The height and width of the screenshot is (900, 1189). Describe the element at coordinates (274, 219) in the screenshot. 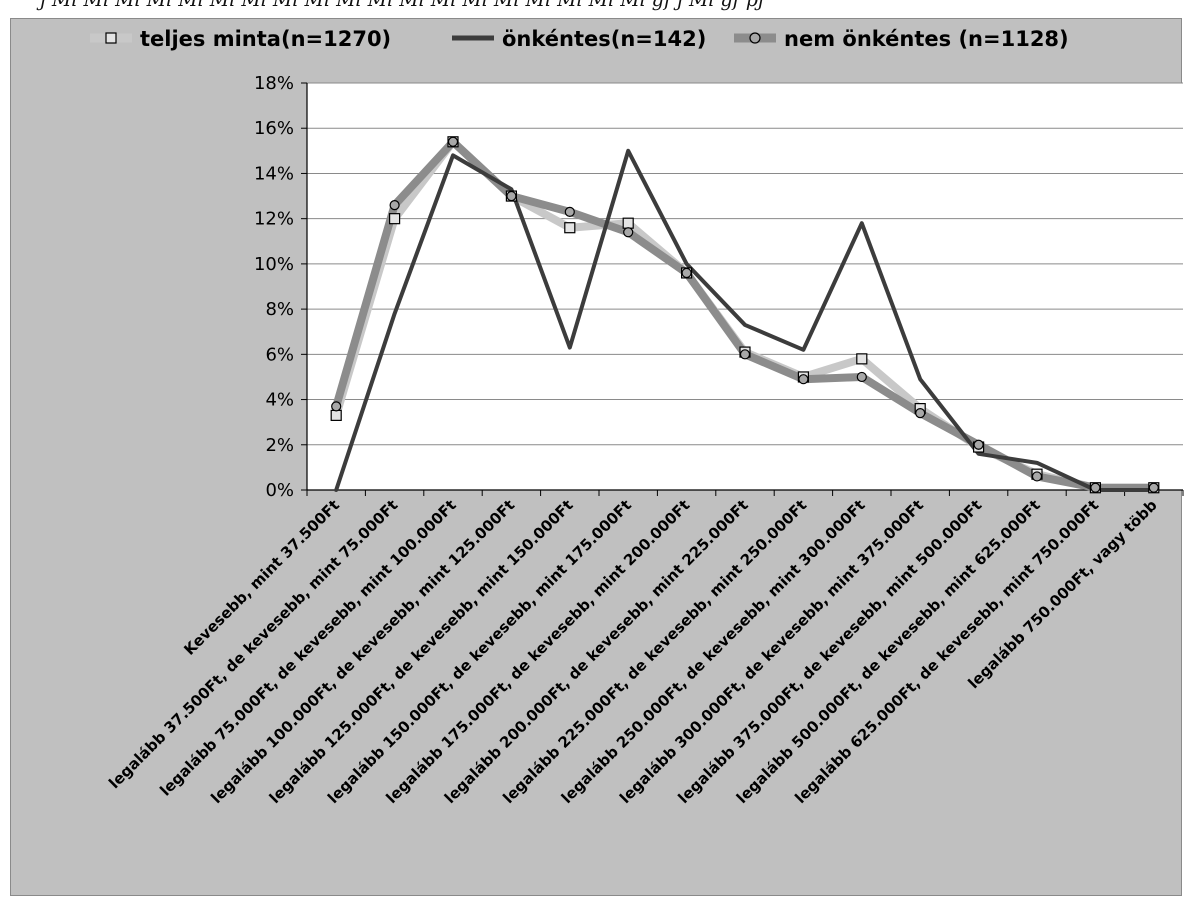

I see `y-tick-label: 12%` at that location.